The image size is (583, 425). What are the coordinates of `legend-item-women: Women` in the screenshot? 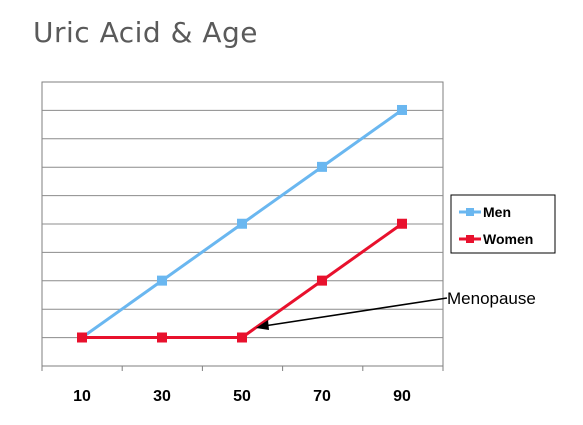 It's located at (496, 239).